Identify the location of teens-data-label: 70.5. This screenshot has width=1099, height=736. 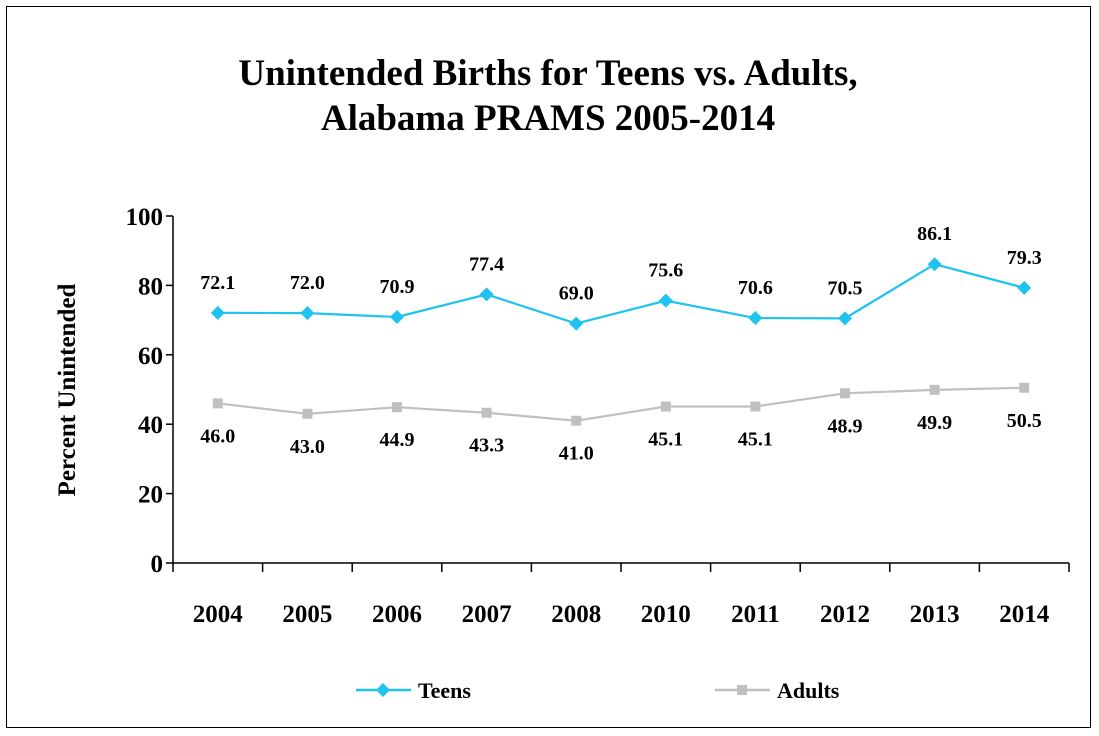
(845, 288).